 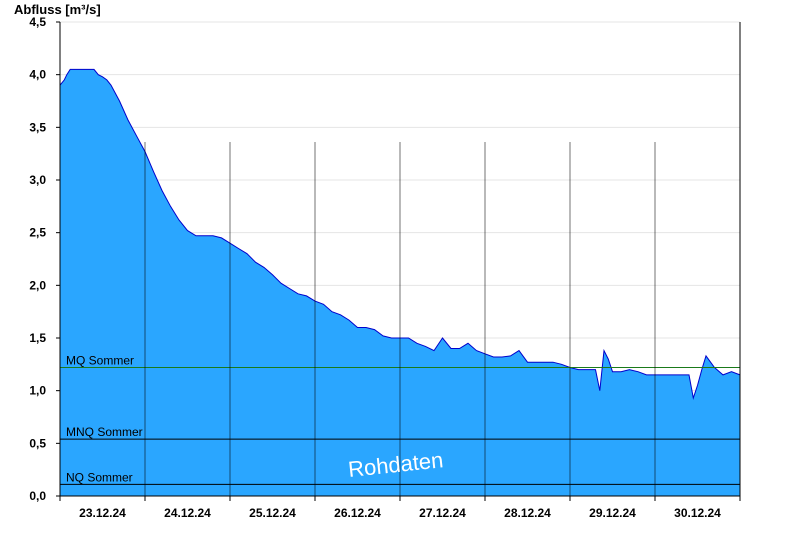 What do you see at coordinates (697, 513) in the screenshot?
I see `x-tick-label: 30.12.24` at bounding box center [697, 513].